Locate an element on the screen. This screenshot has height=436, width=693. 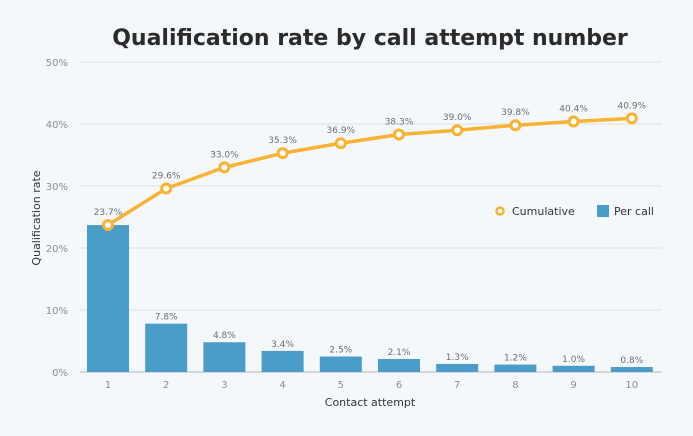
x-tick-label: 2 is located at coordinates (166, 385).